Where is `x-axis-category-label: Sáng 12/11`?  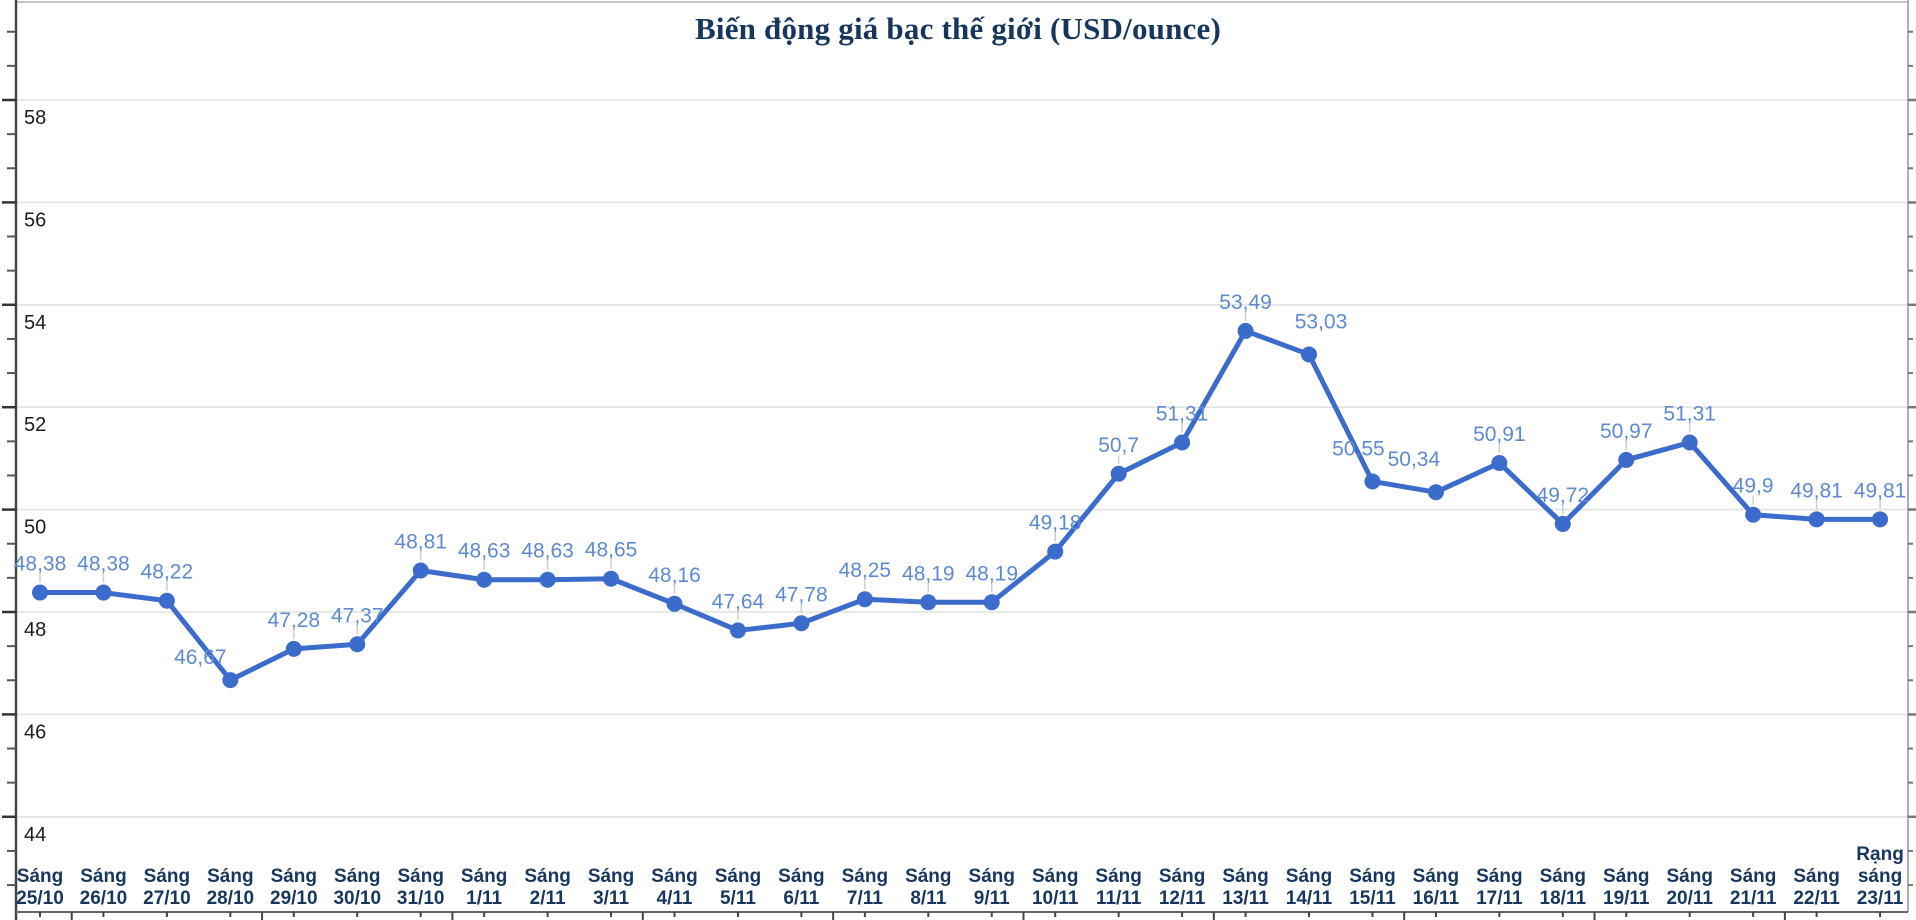 x-axis-category-label: Sáng 12/11 is located at coordinates (1182, 887).